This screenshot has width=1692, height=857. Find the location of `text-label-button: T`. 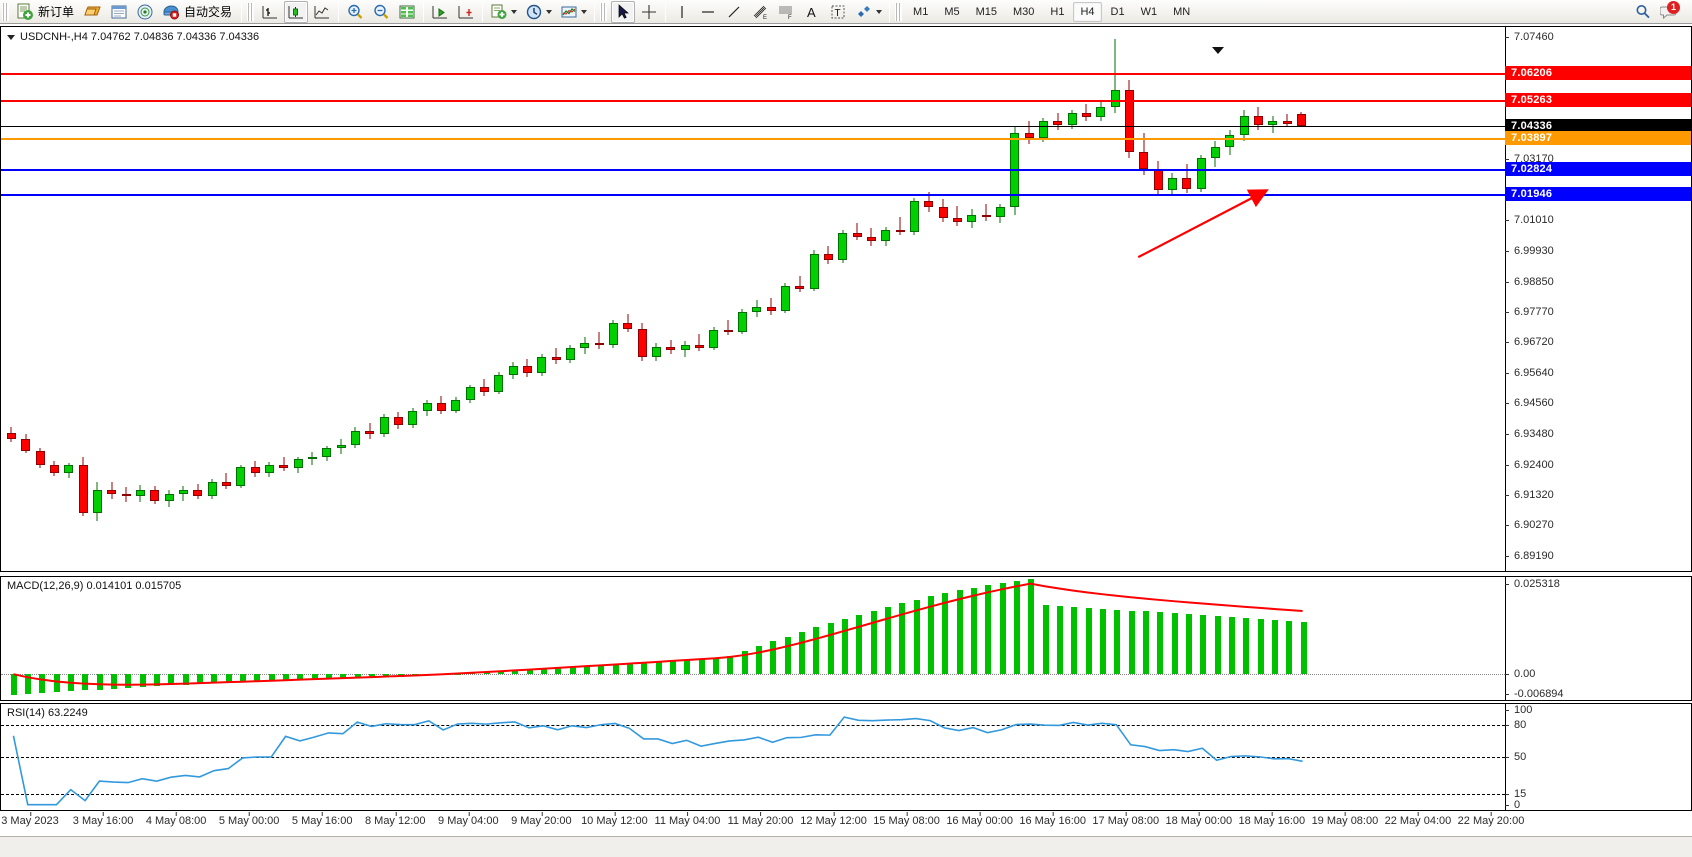

text-label-button: T is located at coordinates (838, 12).